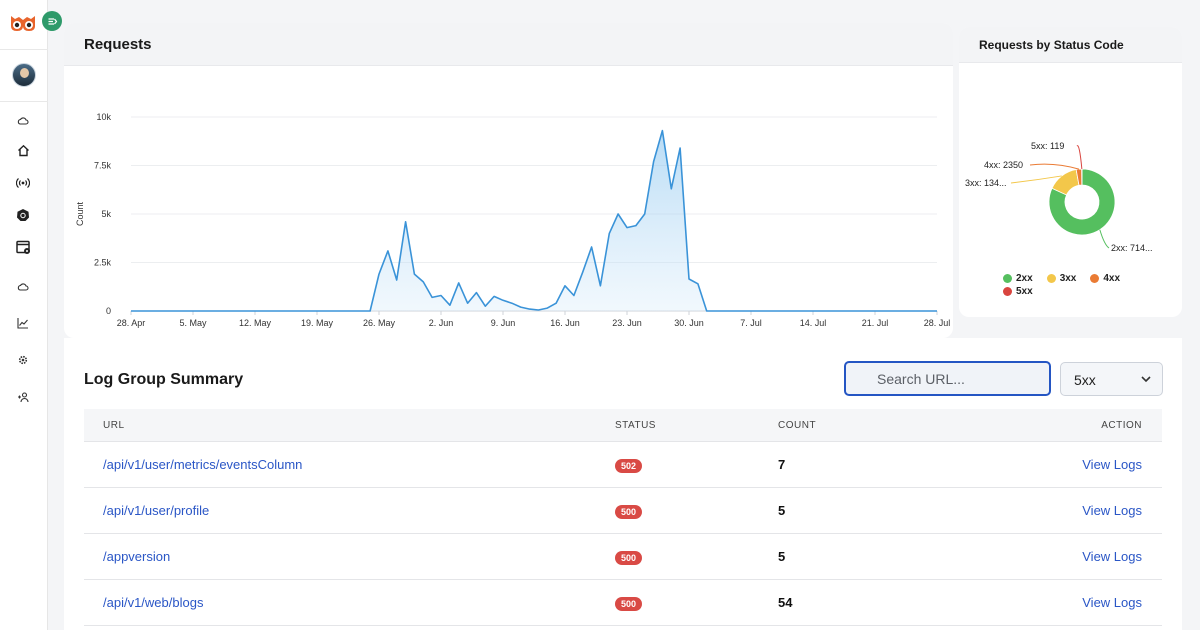  Describe the element at coordinates (103, 117) in the screenshot. I see `y-tick-label: 10k` at that location.